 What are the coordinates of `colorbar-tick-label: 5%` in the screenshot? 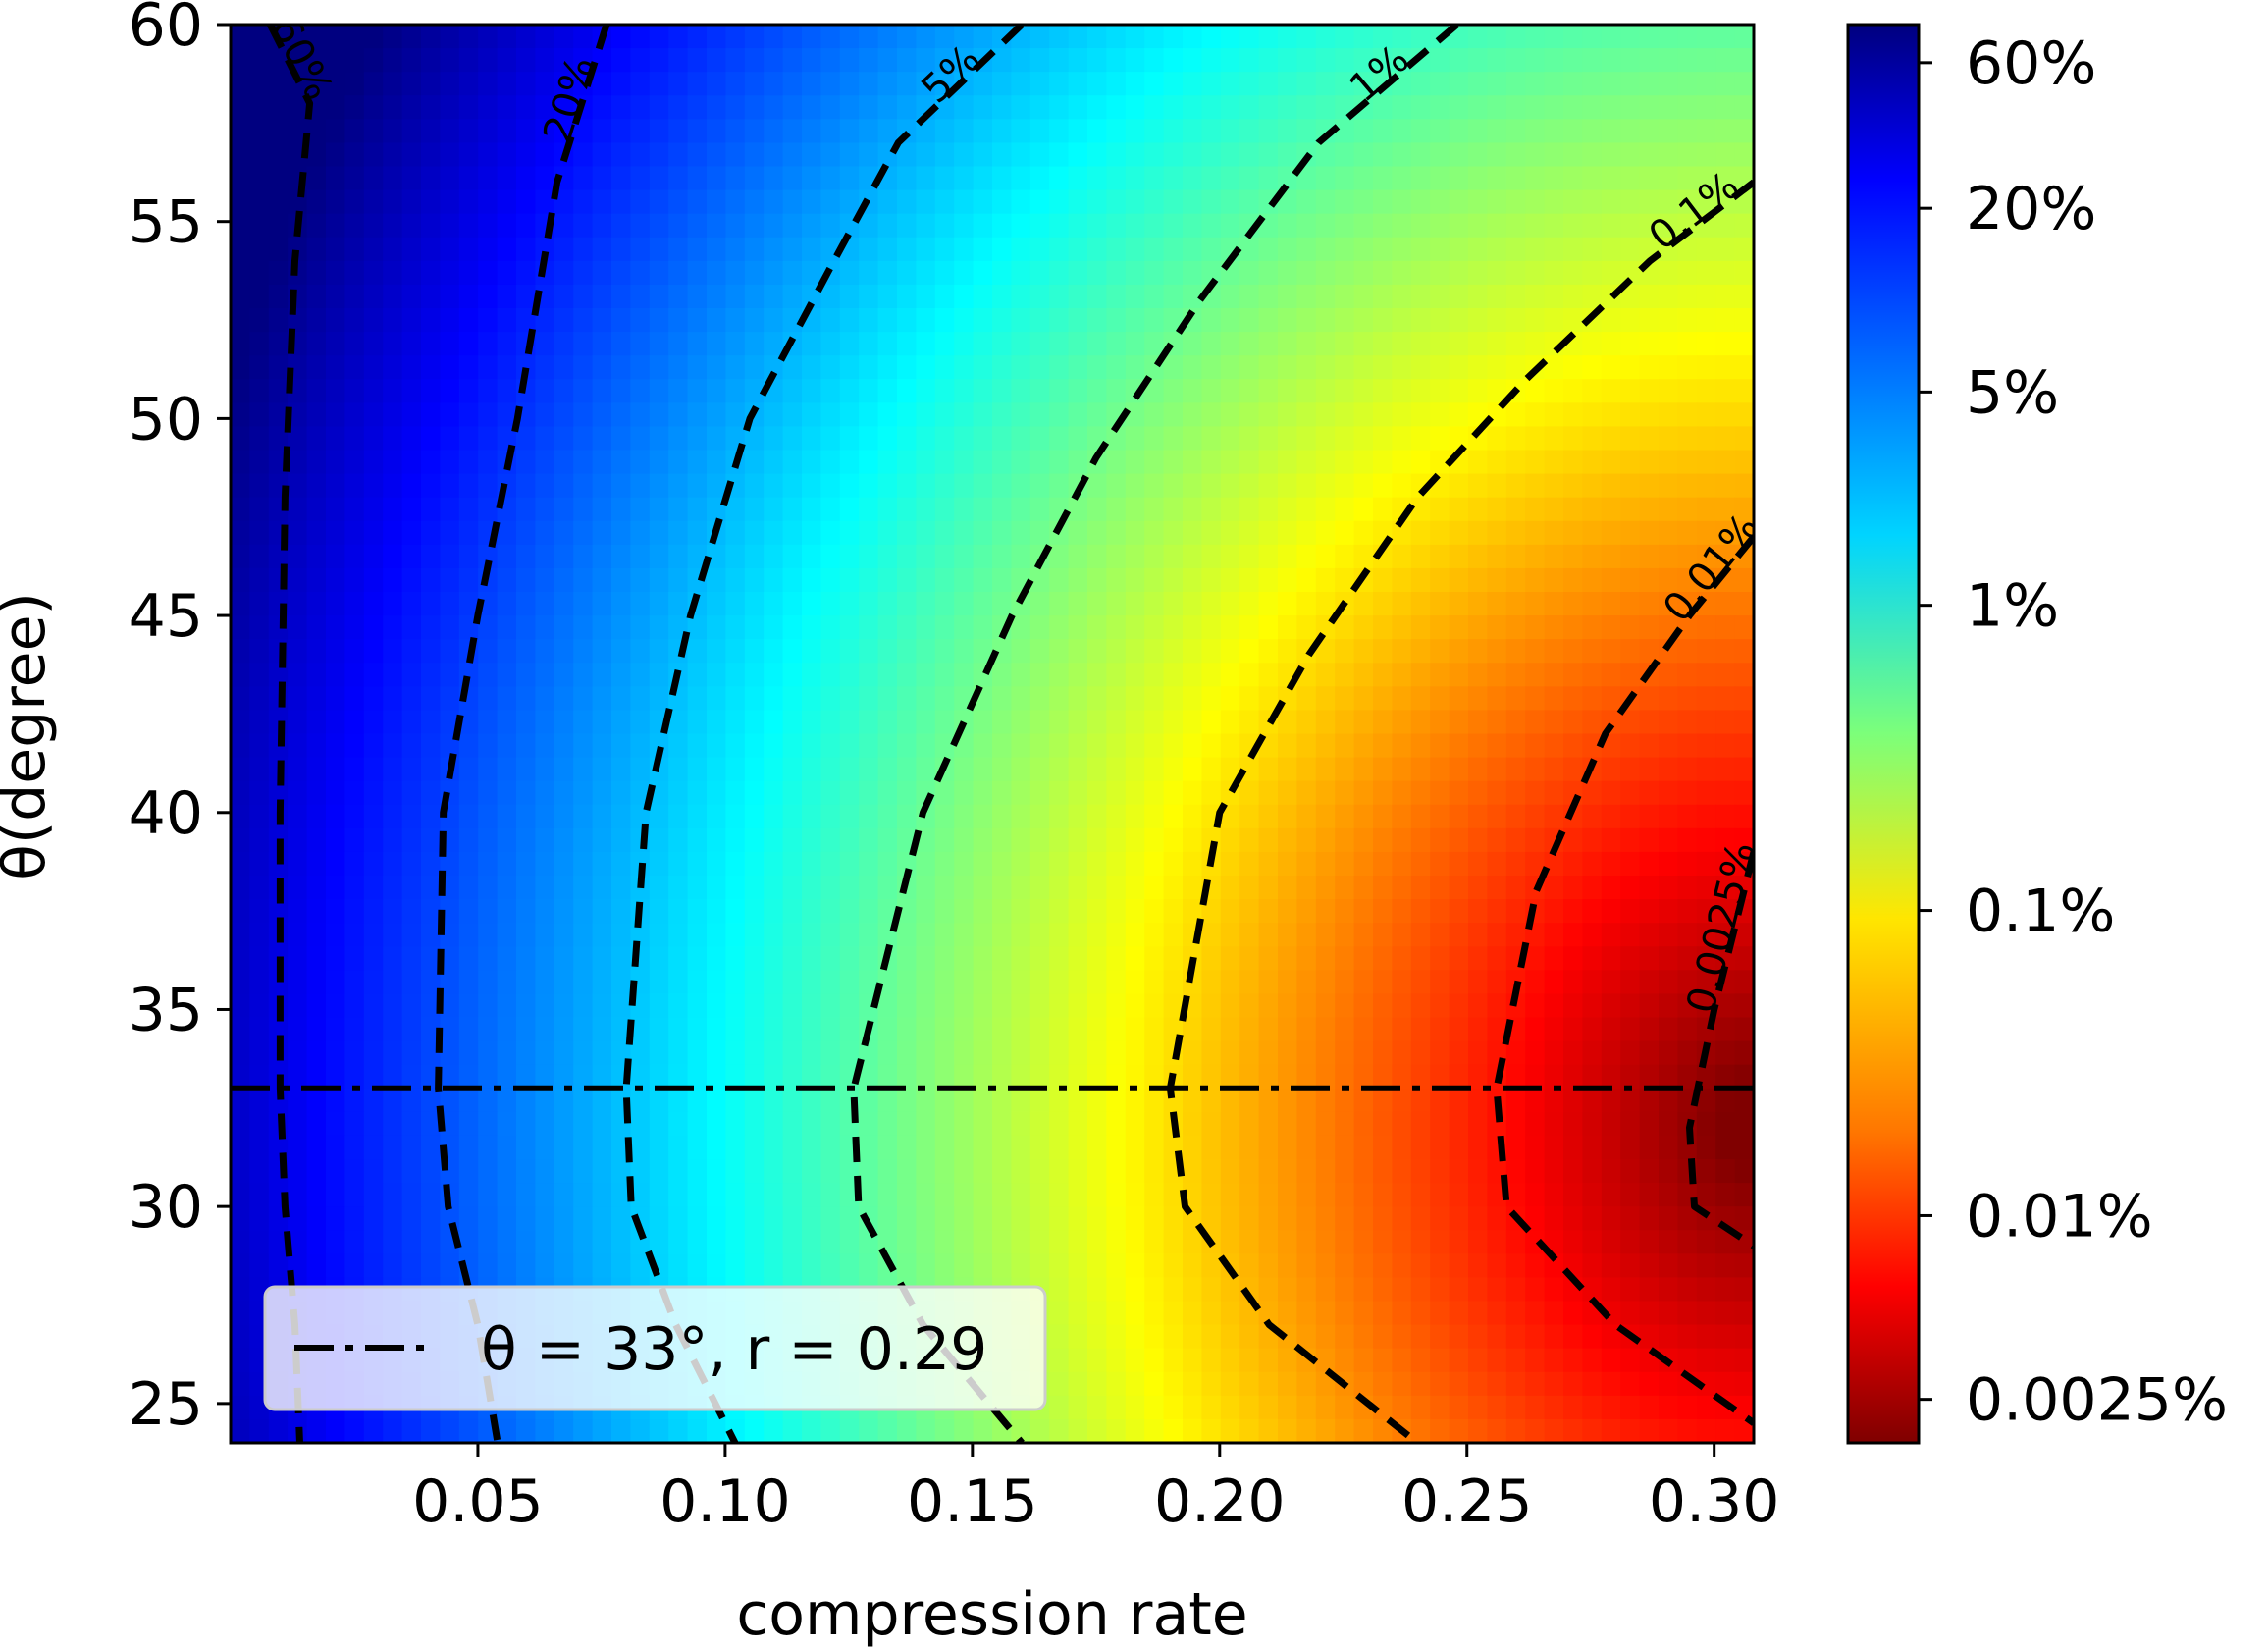 It's located at (2012, 392).